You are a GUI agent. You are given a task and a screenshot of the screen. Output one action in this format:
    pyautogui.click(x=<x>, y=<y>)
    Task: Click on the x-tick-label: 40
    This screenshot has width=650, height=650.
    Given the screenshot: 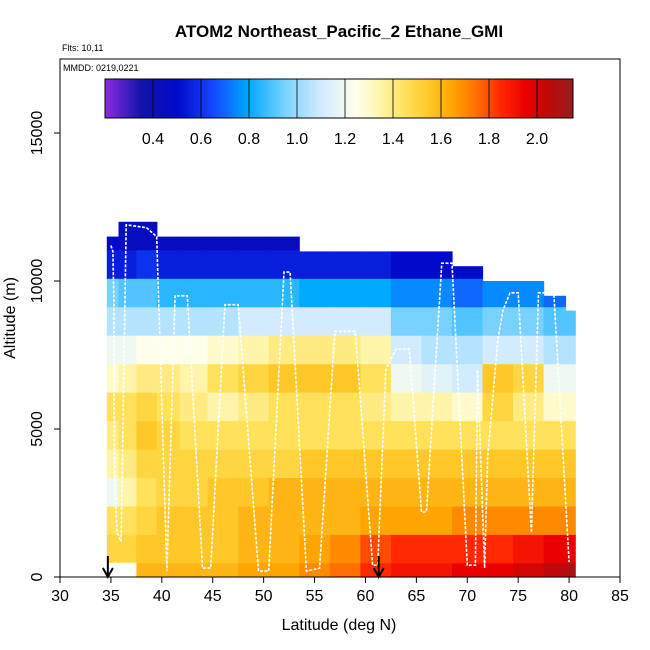 What is the action you would take?
    pyautogui.click(x=162, y=596)
    